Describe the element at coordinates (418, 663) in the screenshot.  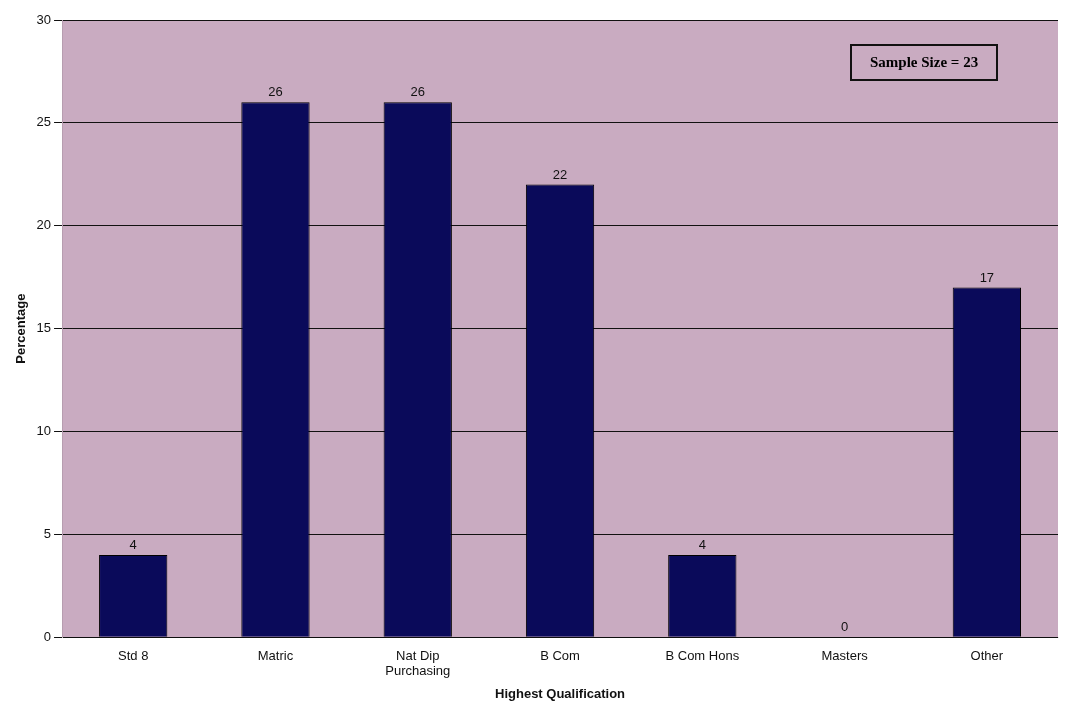
I see `x-tick-label: Nat Dip Purchasing` at that location.